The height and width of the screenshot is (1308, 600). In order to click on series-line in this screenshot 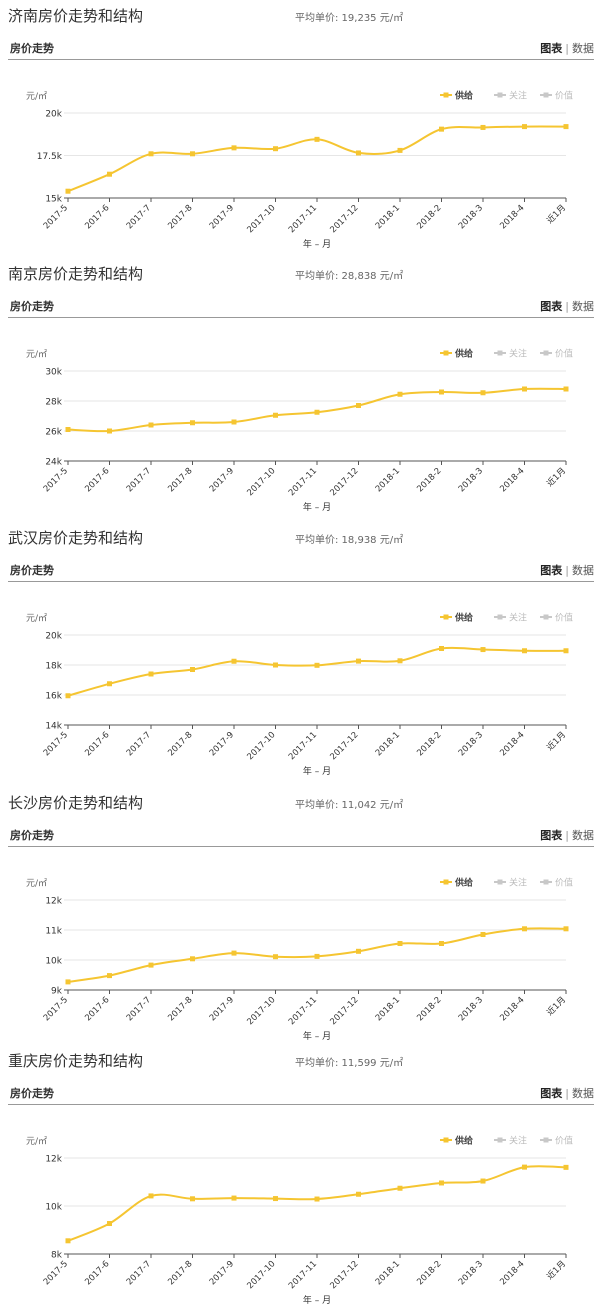, I will do `click(317, 159)`.